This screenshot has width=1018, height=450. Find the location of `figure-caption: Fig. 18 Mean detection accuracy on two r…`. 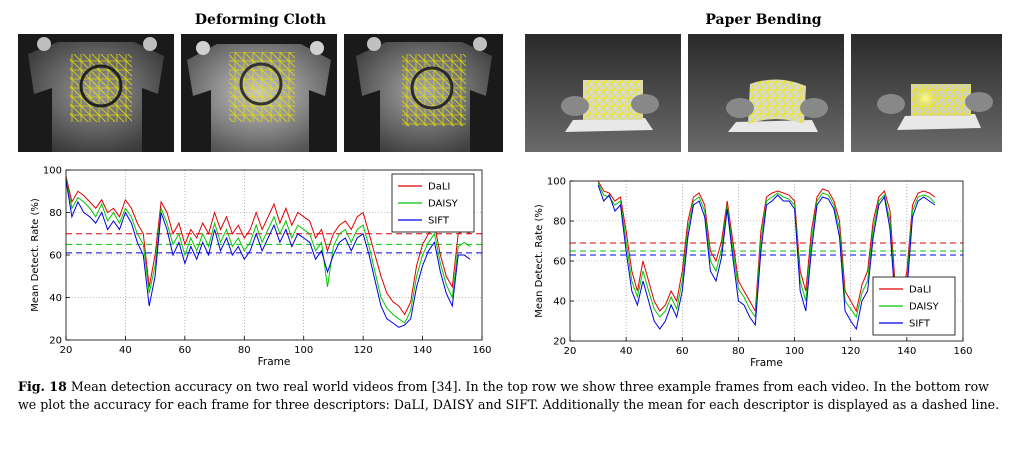

figure-caption: Fig. 18 Mean detection accuracy on two r… is located at coordinates (510, 395).